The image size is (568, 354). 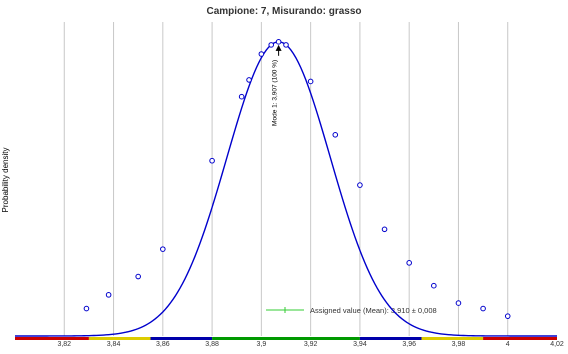 What do you see at coordinates (261, 344) in the screenshot?
I see `x-tick-label: 3,9` at bounding box center [261, 344].